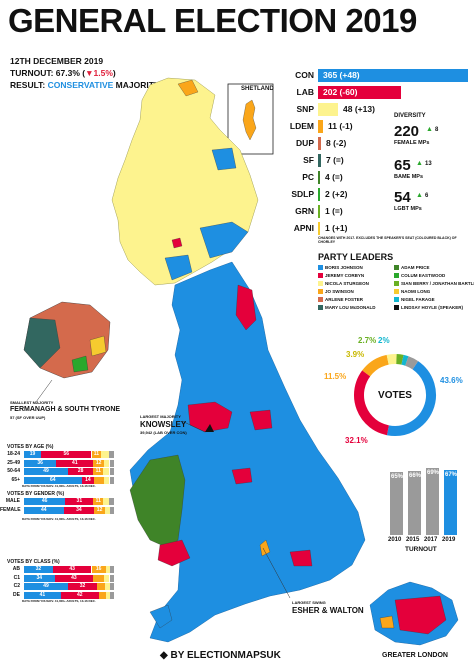 This screenshot has height=670, width=474. What do you see at coordinates (303, 228) in the screenshot?
I see `seat-party-label: APNI` at bounding box center [303, 228].